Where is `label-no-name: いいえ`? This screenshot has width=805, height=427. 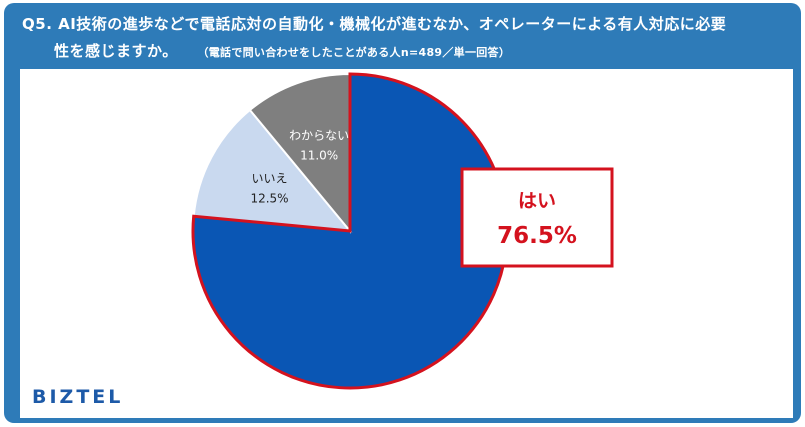
label-no-name: いいえ is located at coordinates (270, 178).